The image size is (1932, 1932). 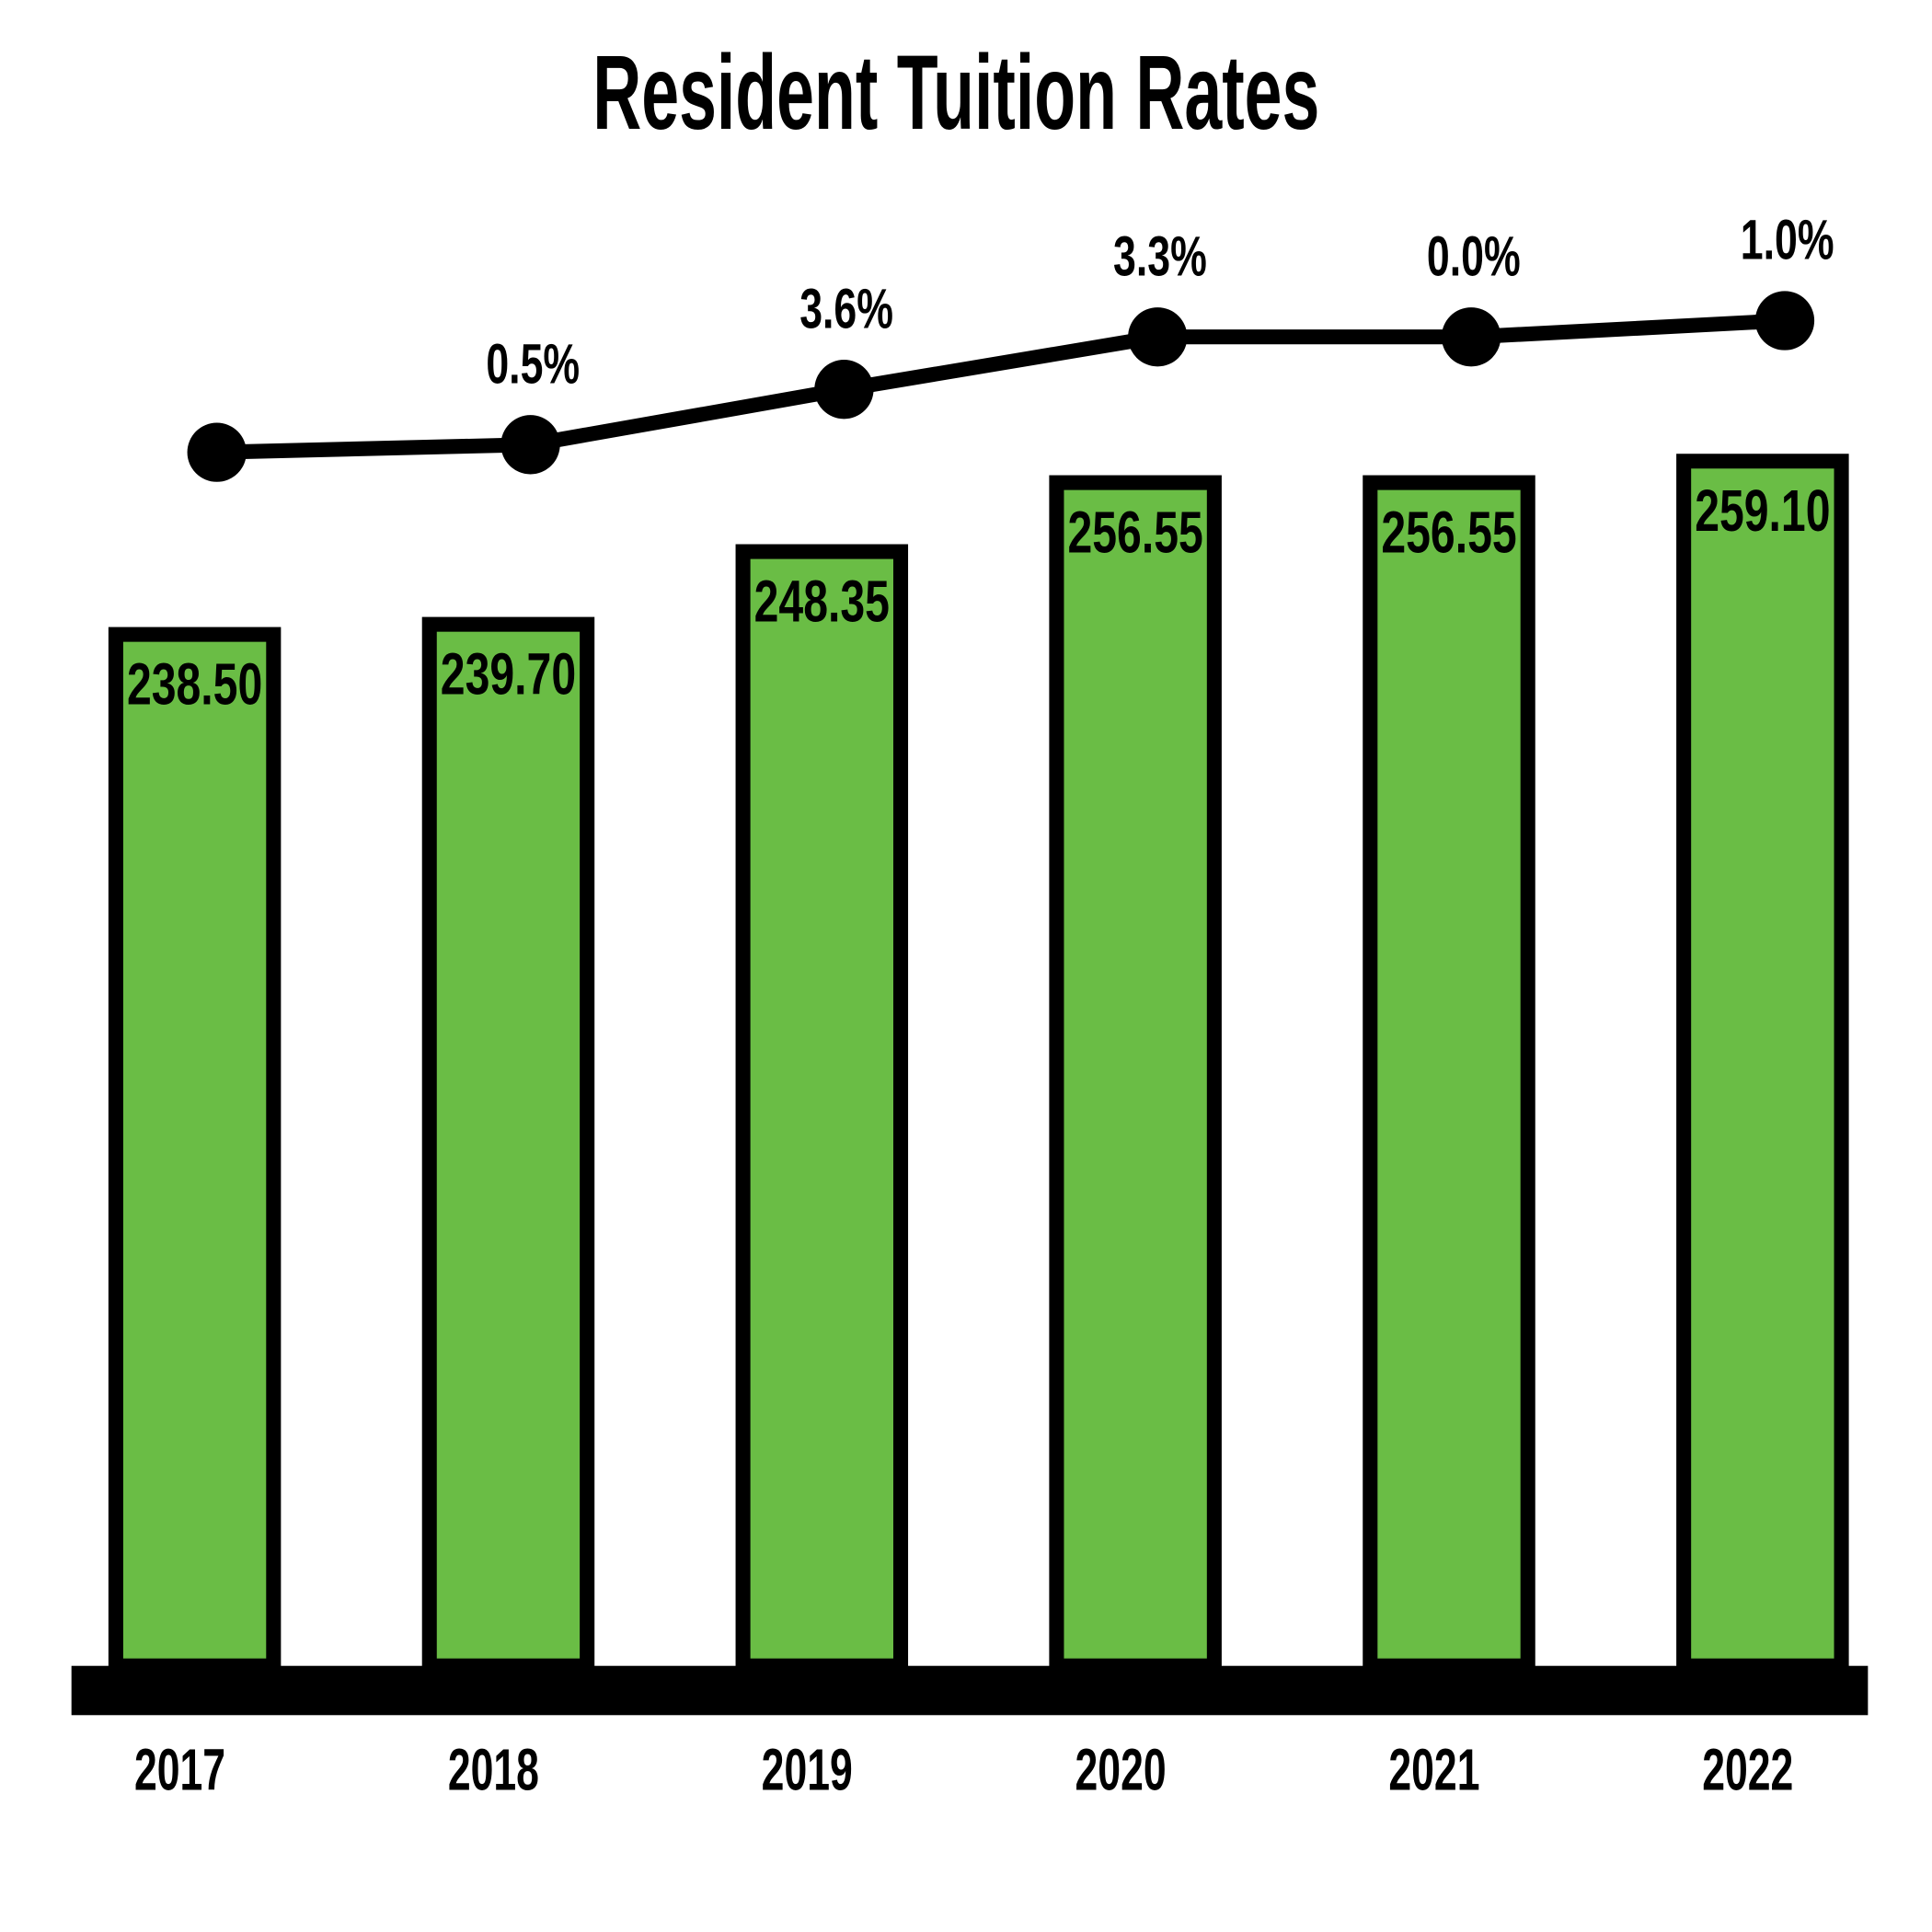 I want to click on baseline, so click(x=970, y=1690).